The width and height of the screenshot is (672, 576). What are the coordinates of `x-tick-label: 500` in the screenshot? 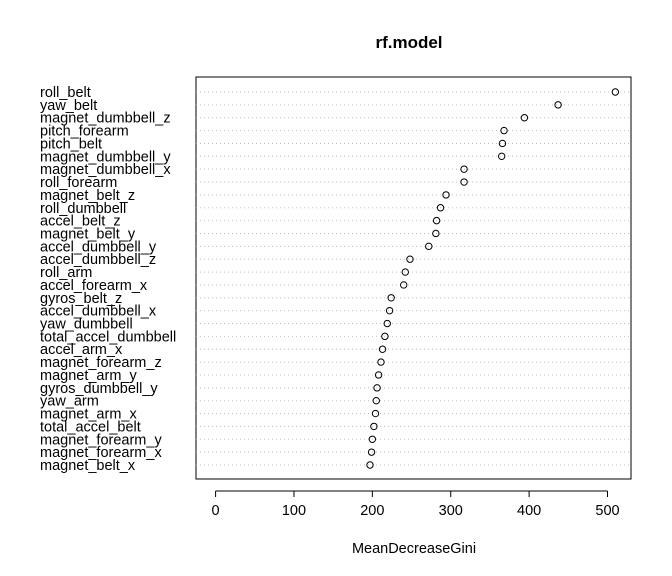 It's located at (607, 511).